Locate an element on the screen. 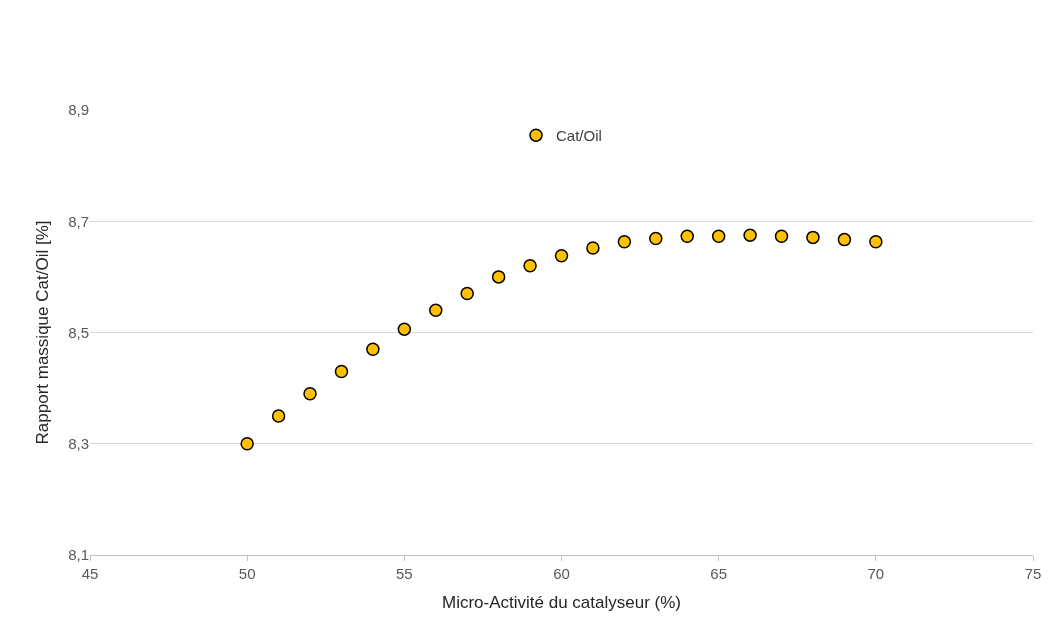  y-tick-label: 8,5 is located at coordinates (78, 332).